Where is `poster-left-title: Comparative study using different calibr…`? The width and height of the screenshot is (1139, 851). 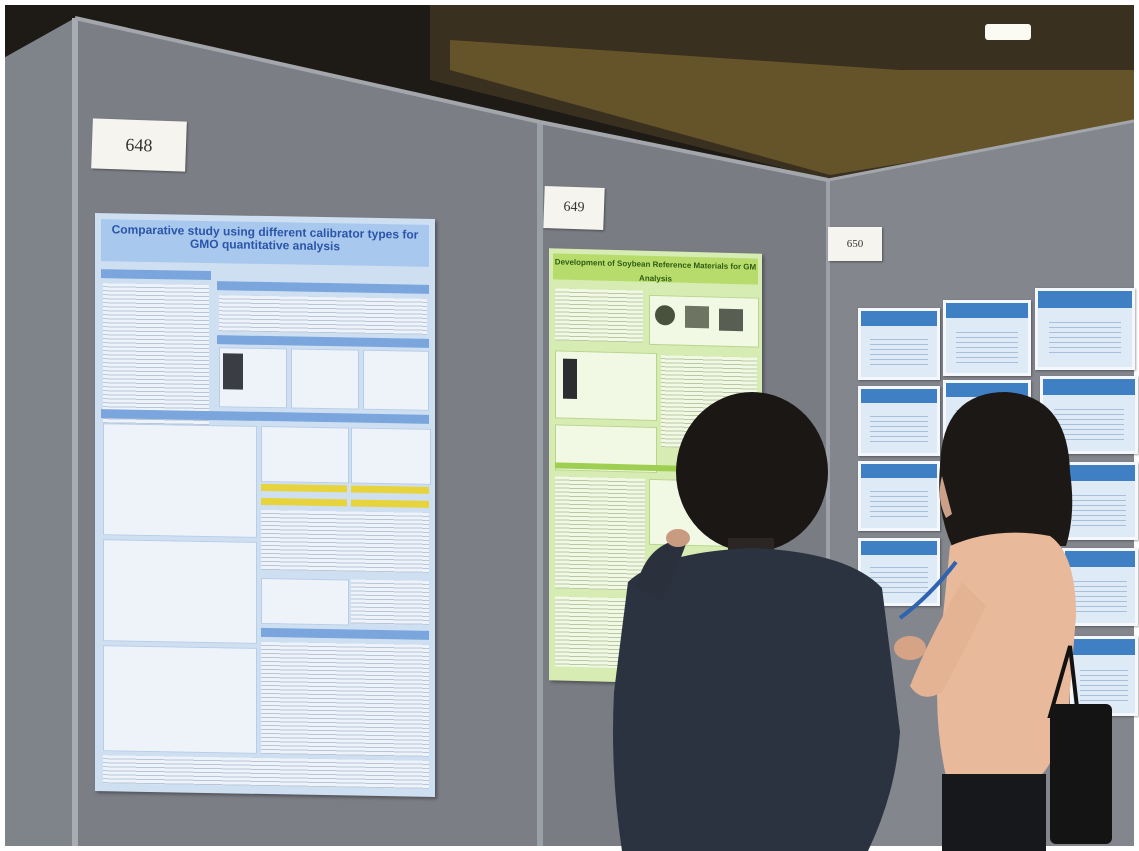
poster-left-title: Comparative study using different calibr… is located at coordinates (265, 243).